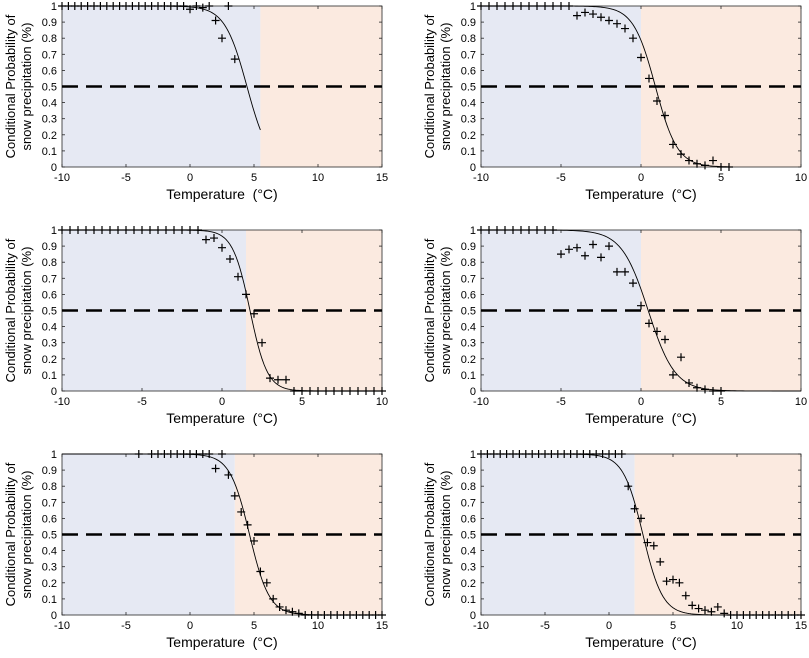 The height and width of the screenshot is (658, 809). What do you see at coordinates (49, 519) in the screenshot?
I see `y-tick-label: 0.6` at bounding box center [49, 519].